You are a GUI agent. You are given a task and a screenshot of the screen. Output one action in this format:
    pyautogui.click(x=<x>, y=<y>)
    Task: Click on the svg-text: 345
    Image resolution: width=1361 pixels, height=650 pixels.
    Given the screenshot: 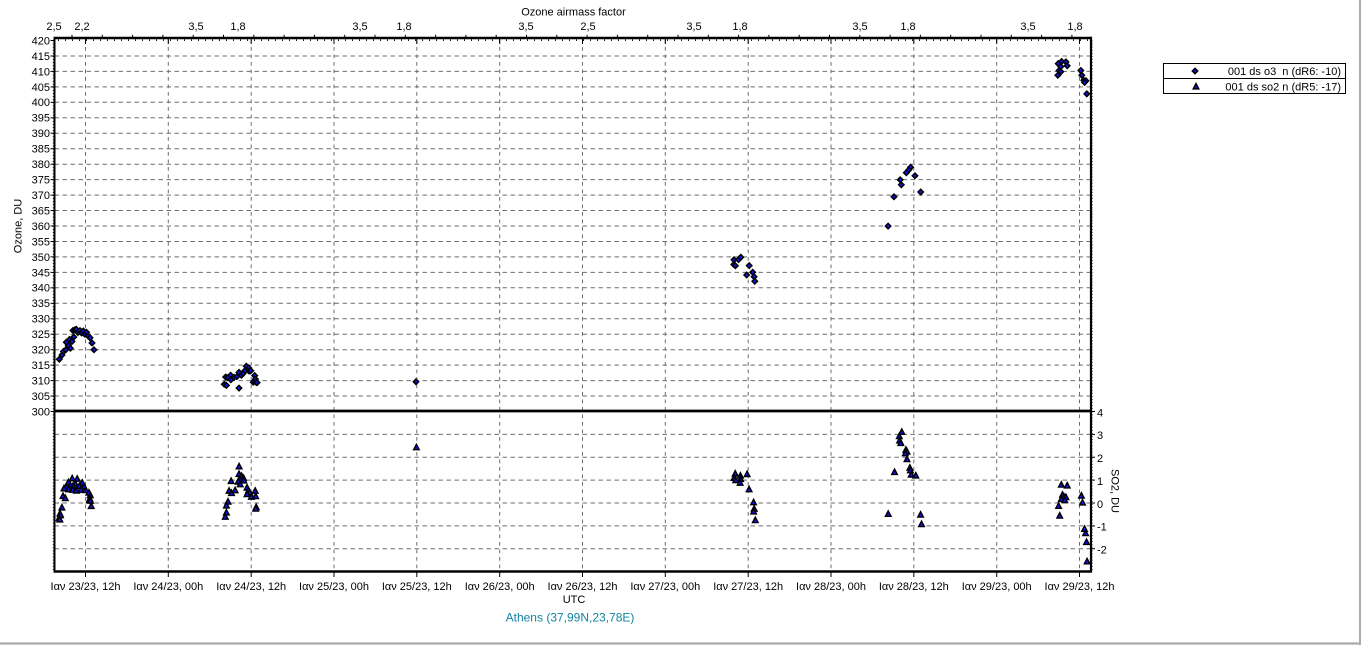 What is the action you would take?
    pyautogui.click(x=41, y=273)
    